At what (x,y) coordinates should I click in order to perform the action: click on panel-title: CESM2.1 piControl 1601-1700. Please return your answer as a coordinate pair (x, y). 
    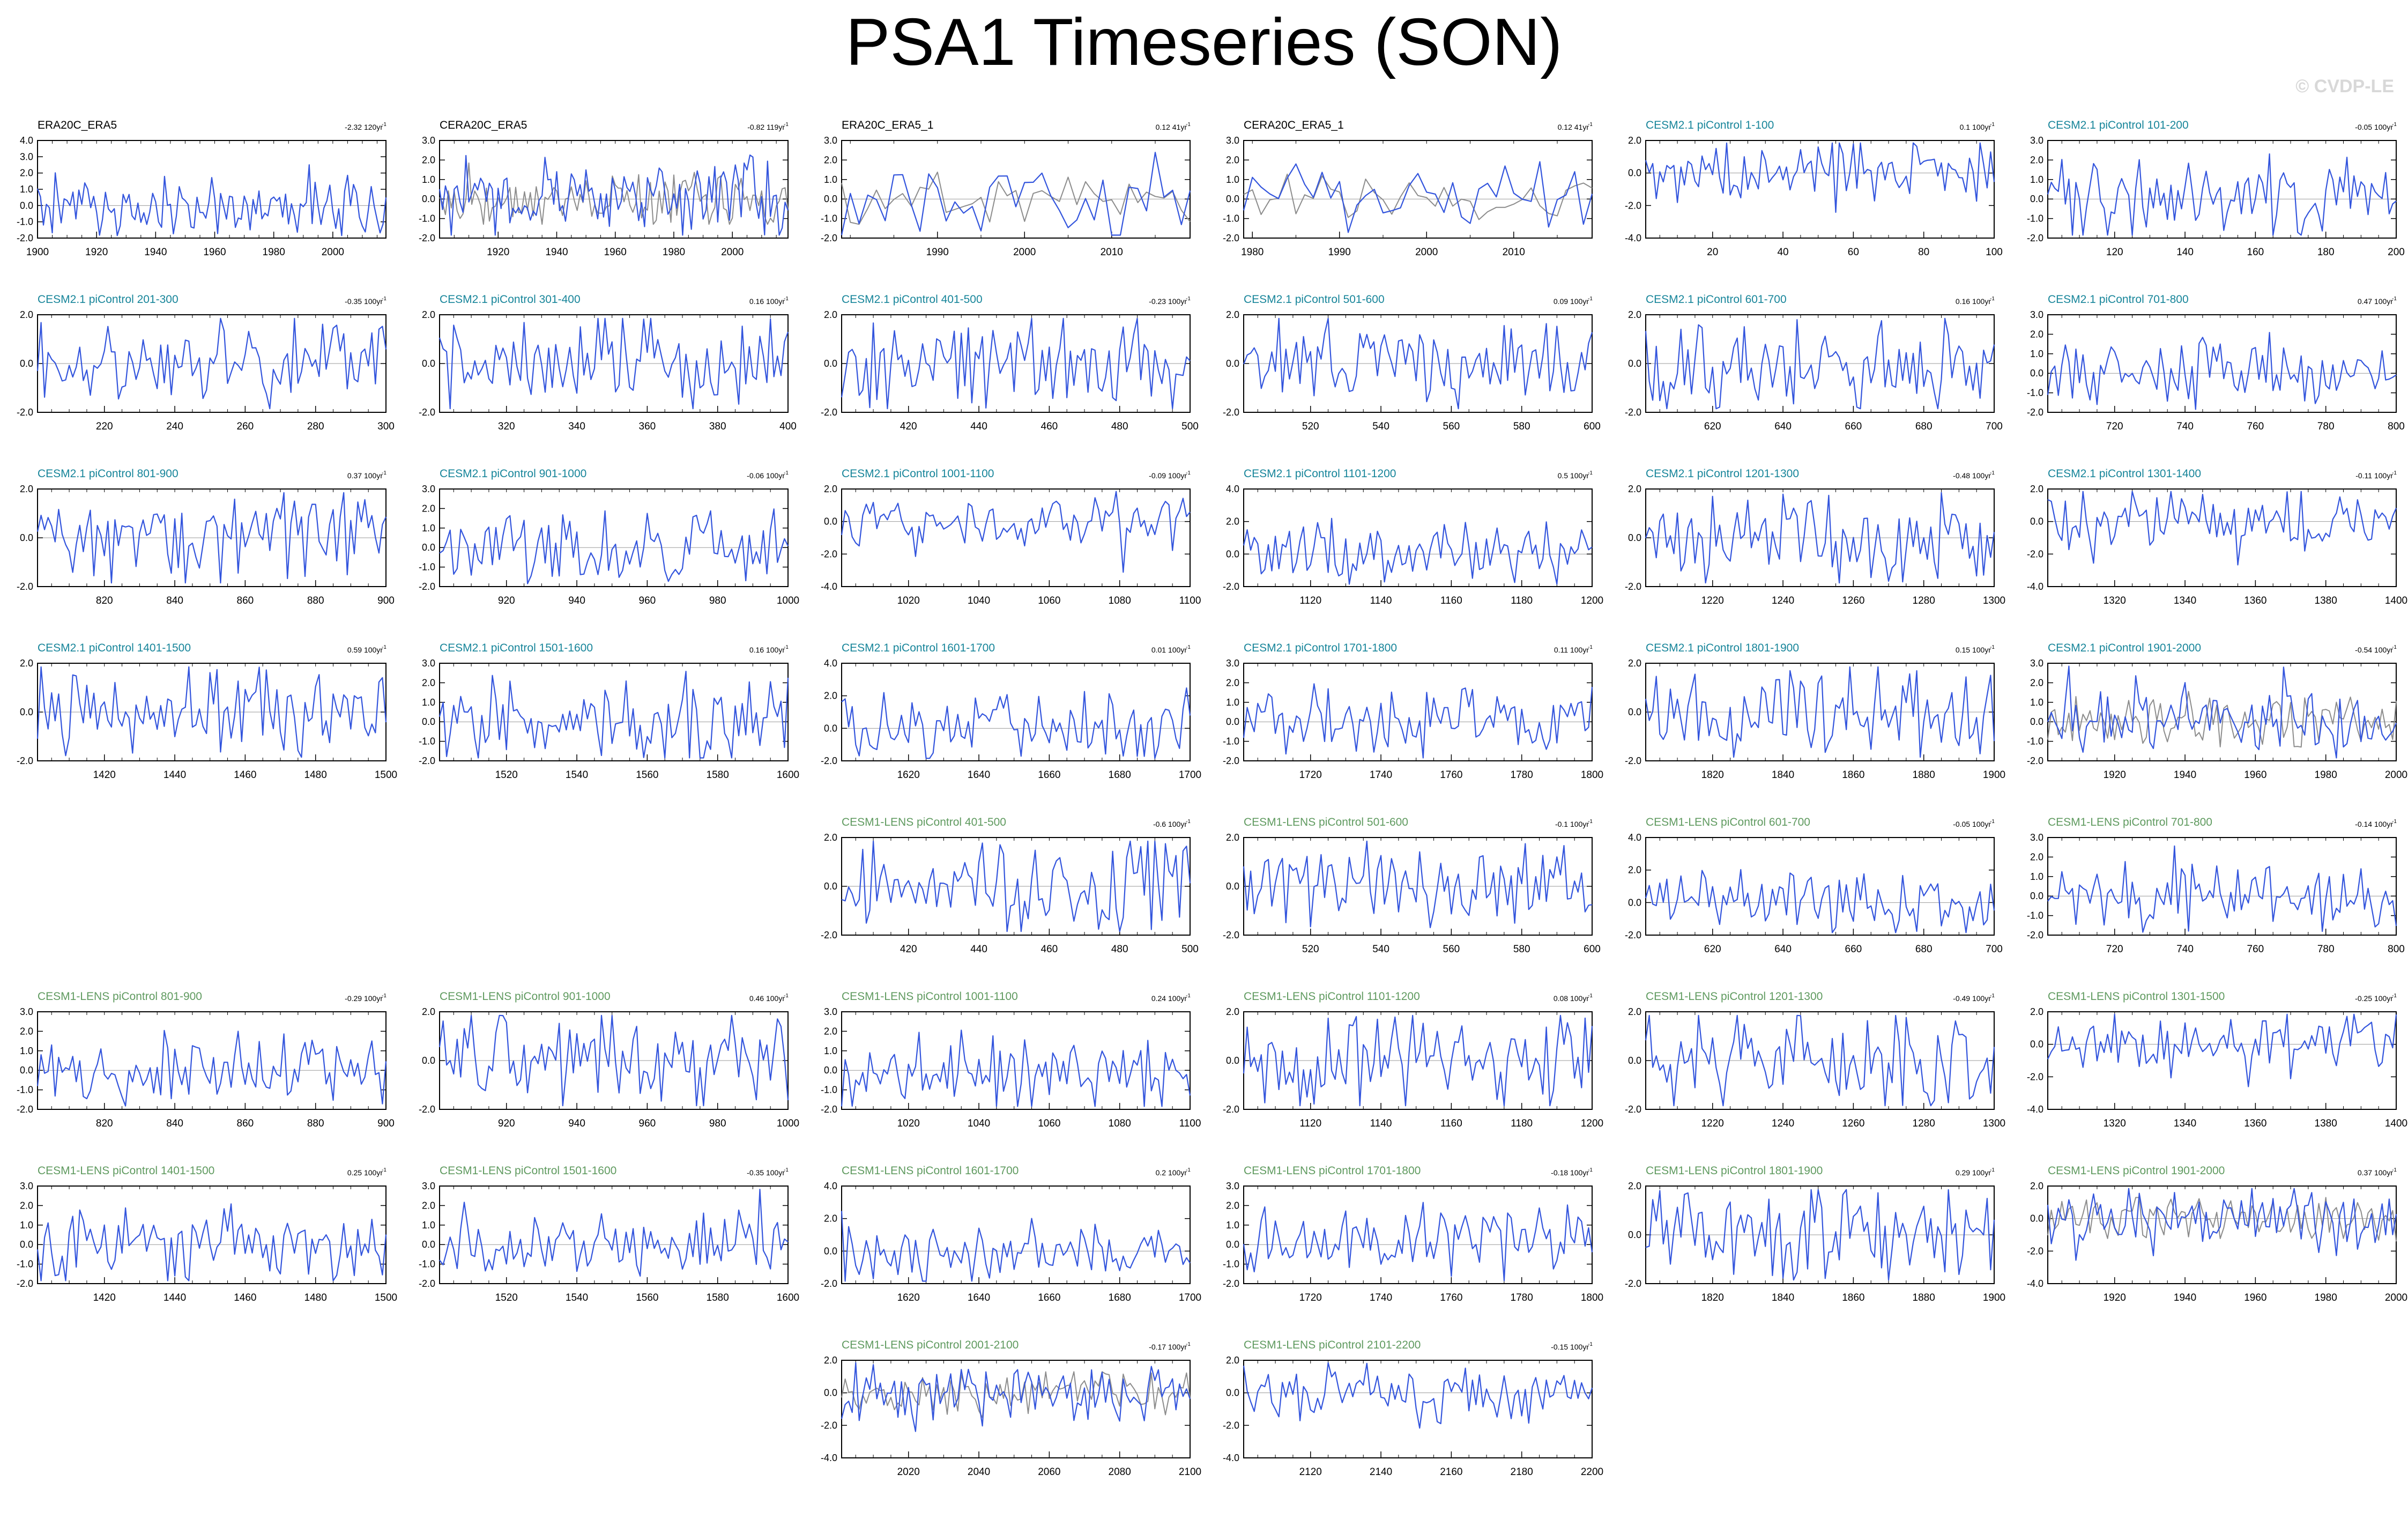
    Looking at the image, I should click on (918, 648).